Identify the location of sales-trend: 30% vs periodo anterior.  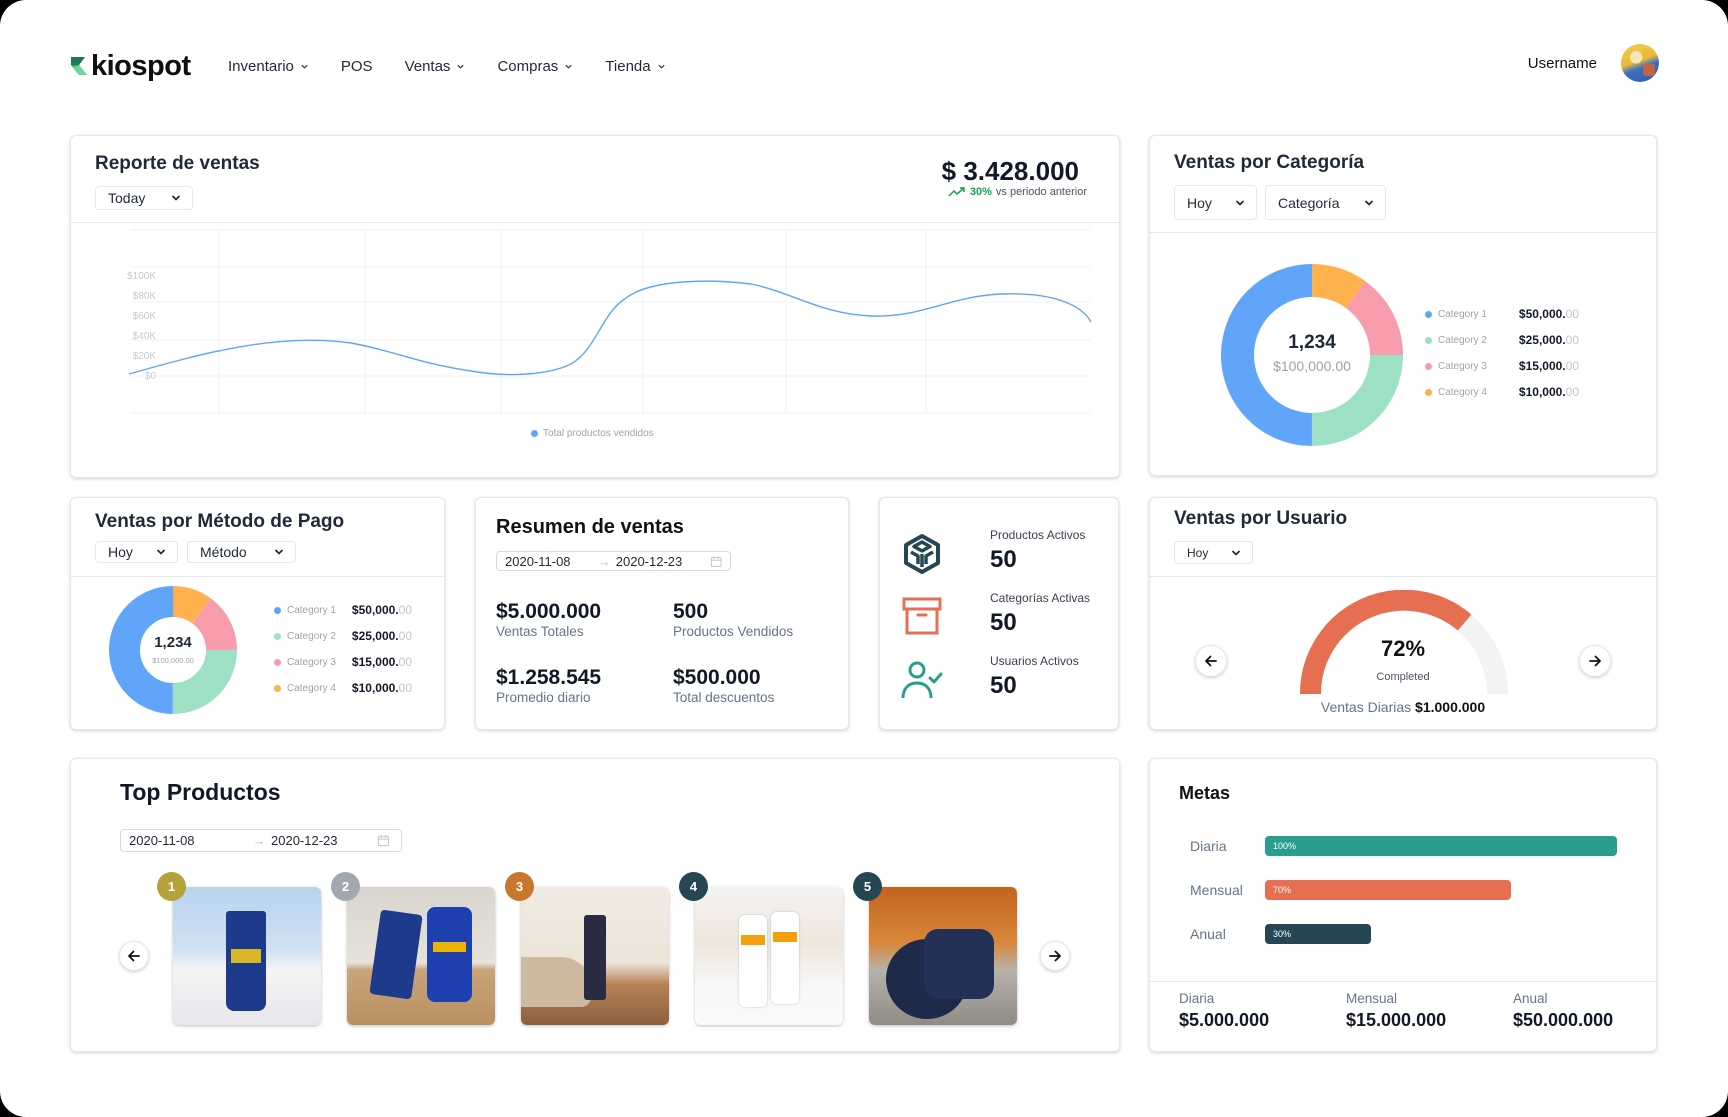
(1017, 192).